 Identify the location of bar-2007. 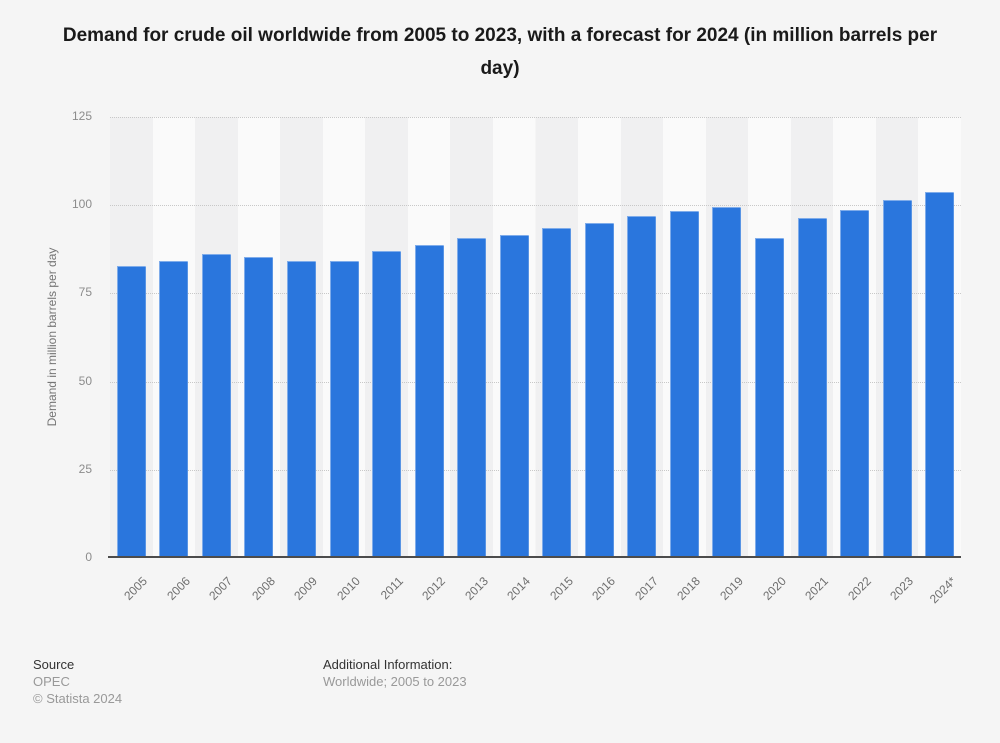
(216, 405).